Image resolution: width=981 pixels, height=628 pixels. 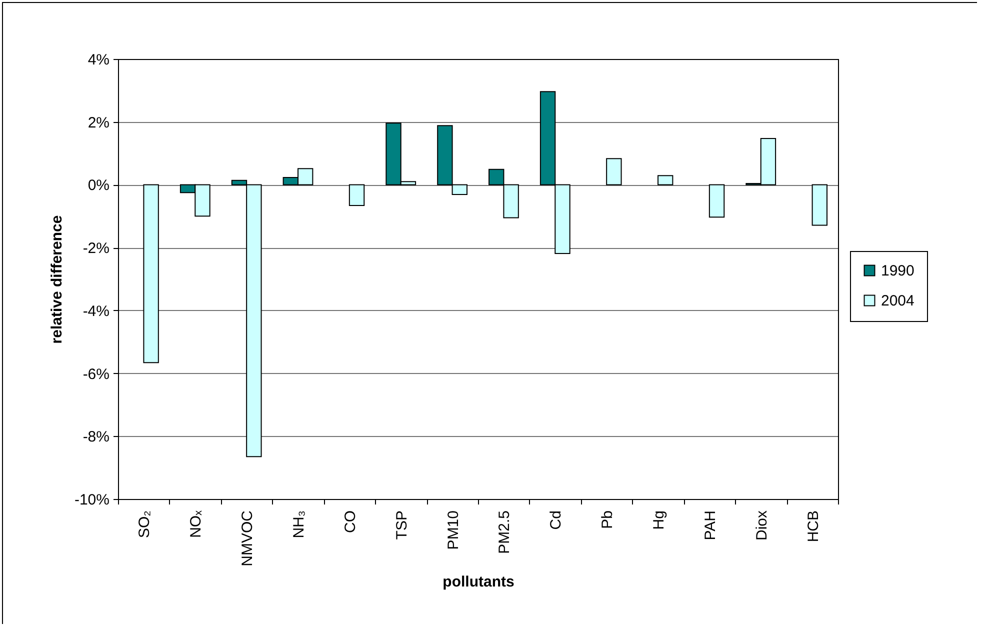 What do you see at coordinates (196, 524) in the screenshot?
I see `x-tick-label: NOₓ` at bounding box center [196, 524].